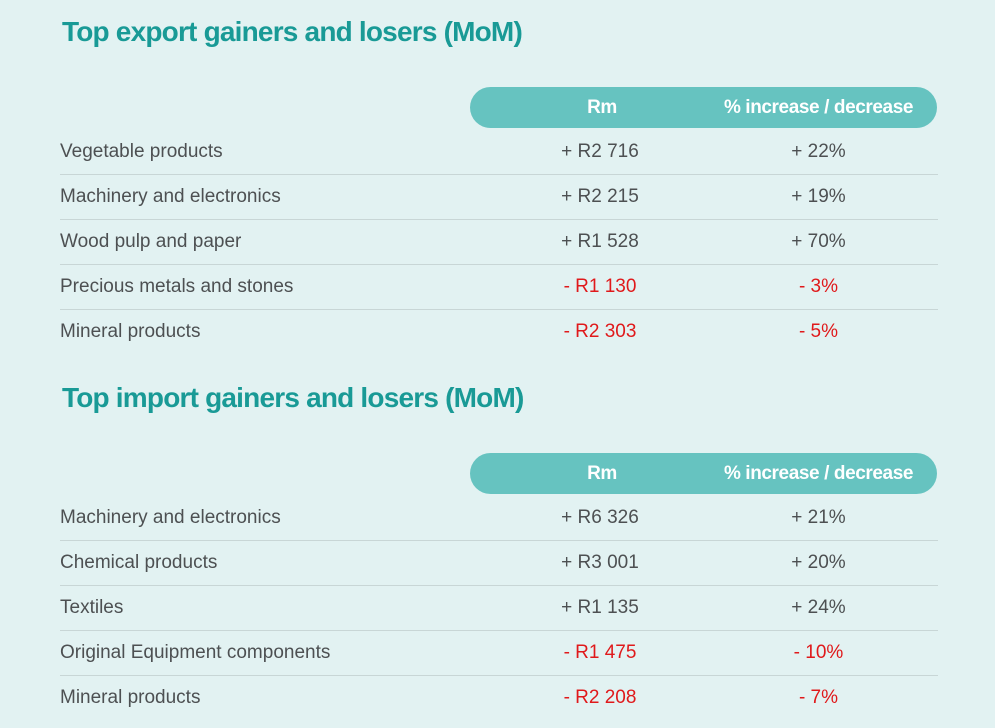 The width and height of the screenshot is (995, 728). What do you see at coordinates (818, 652) in the screenshot?
I see `row-pct-value: - 10%` at bounding box center [818, 652].